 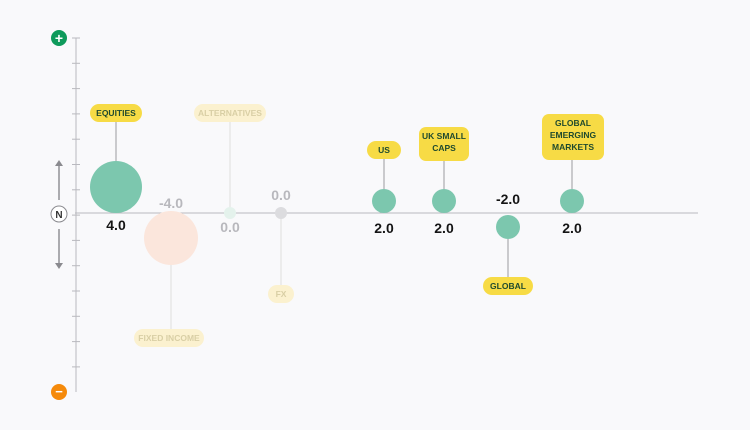 What do you see at coordinates (59, 180) in the screenshot?
I see `up-arrow-icon` at bounding box center [59, 180].